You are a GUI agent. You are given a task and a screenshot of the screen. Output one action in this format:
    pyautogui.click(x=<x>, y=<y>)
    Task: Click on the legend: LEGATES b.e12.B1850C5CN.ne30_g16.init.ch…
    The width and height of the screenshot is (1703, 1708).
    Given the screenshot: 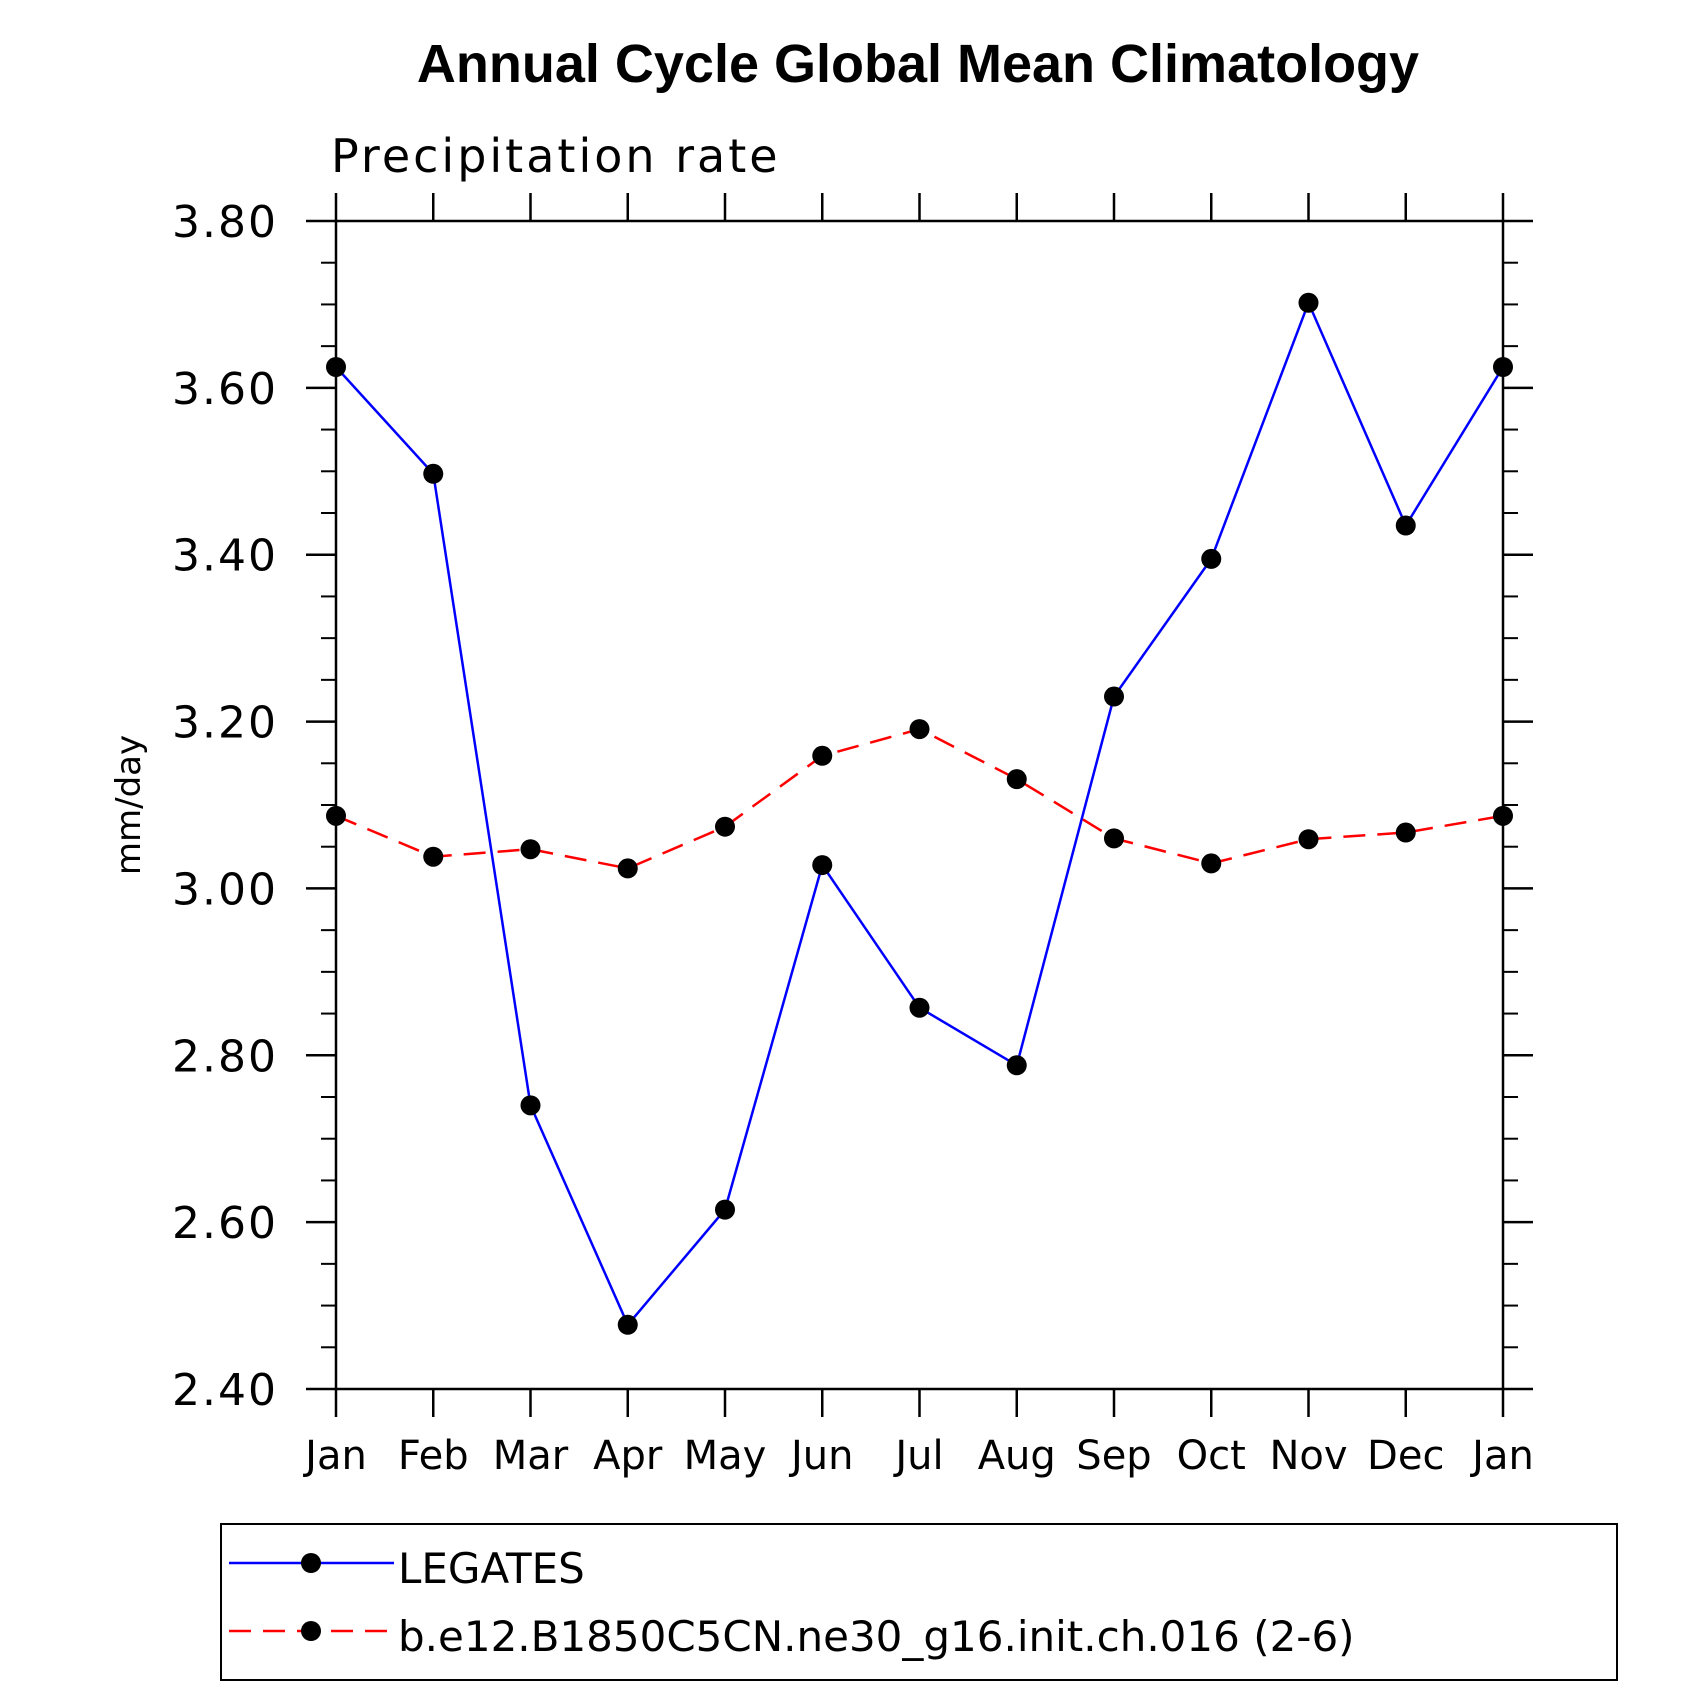 What is the action you would take?
    pyautogui.click(x=919, y=1602)
    